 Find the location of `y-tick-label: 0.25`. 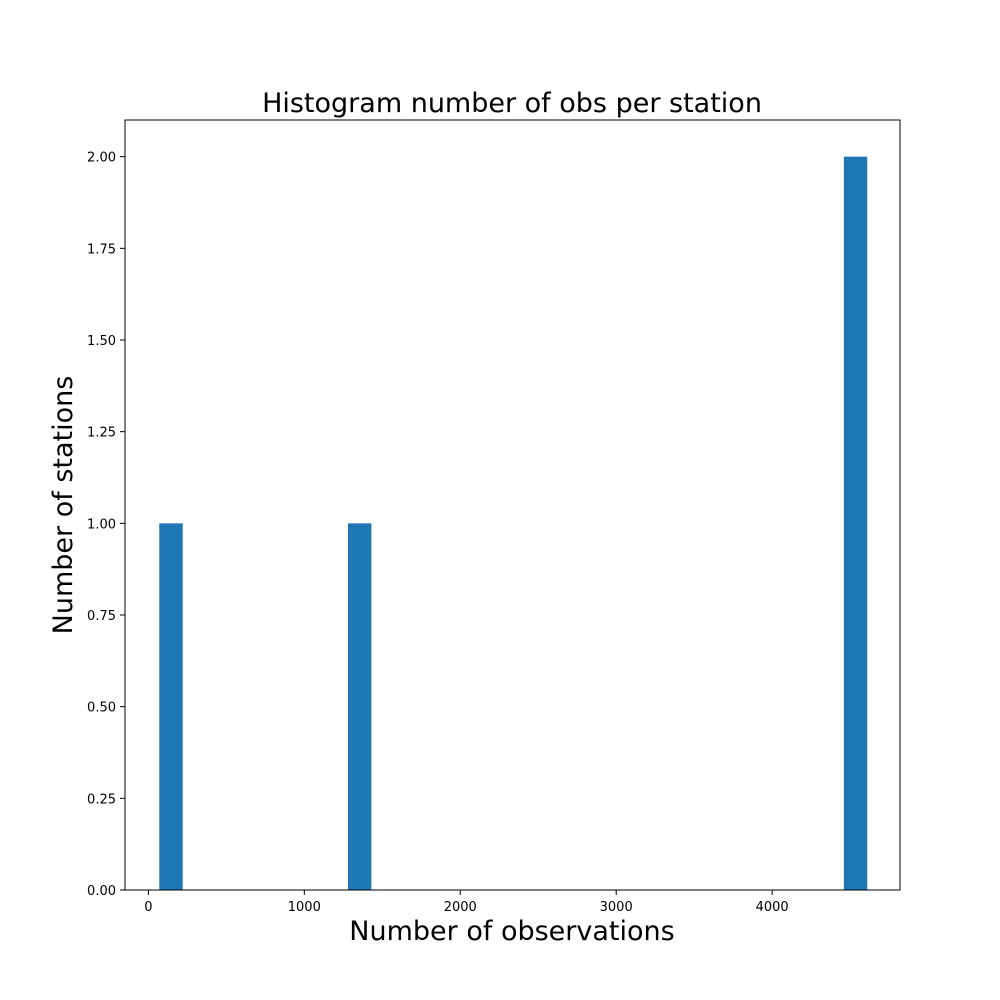

y-tick-label: 0.25 is located at coordinates (101, 799).